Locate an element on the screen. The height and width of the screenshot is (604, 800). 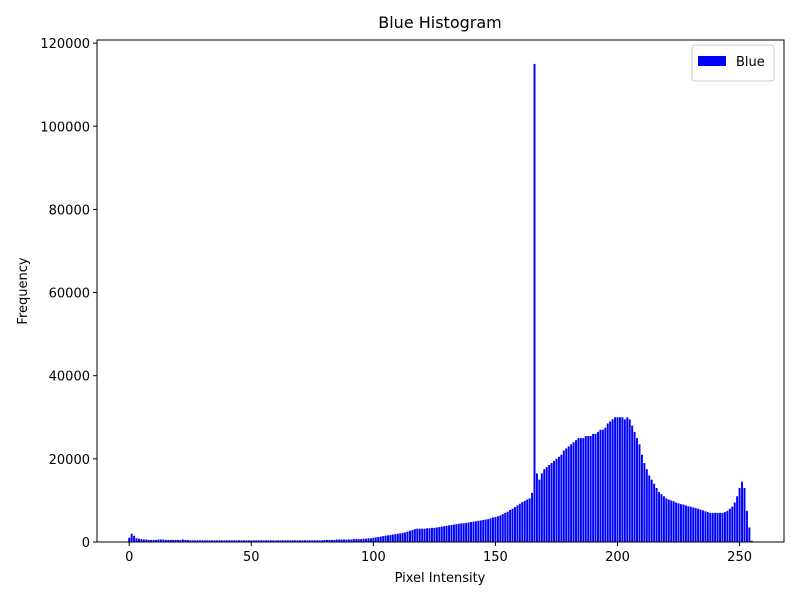
x-axis-label: Pixel Intensity is located at coordinates (440, 578).